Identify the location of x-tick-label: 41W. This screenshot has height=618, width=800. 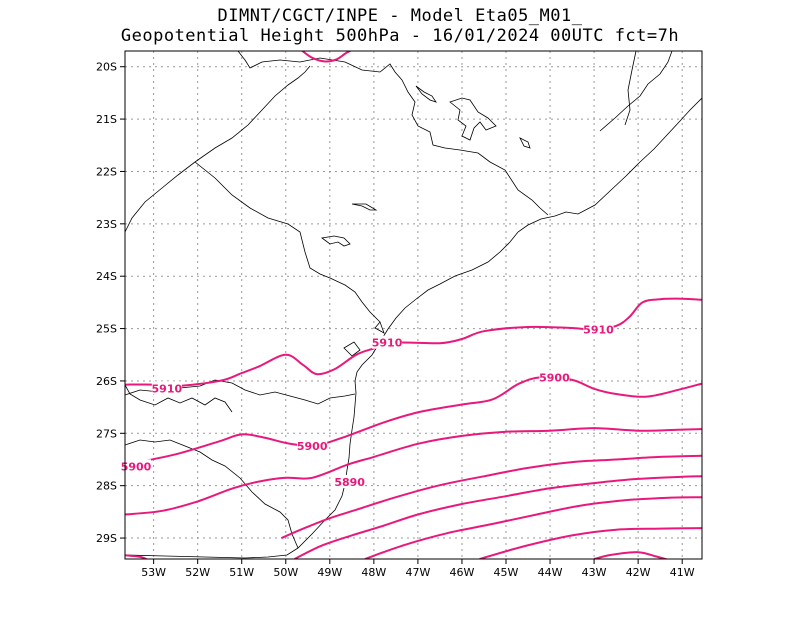
(682, 572).